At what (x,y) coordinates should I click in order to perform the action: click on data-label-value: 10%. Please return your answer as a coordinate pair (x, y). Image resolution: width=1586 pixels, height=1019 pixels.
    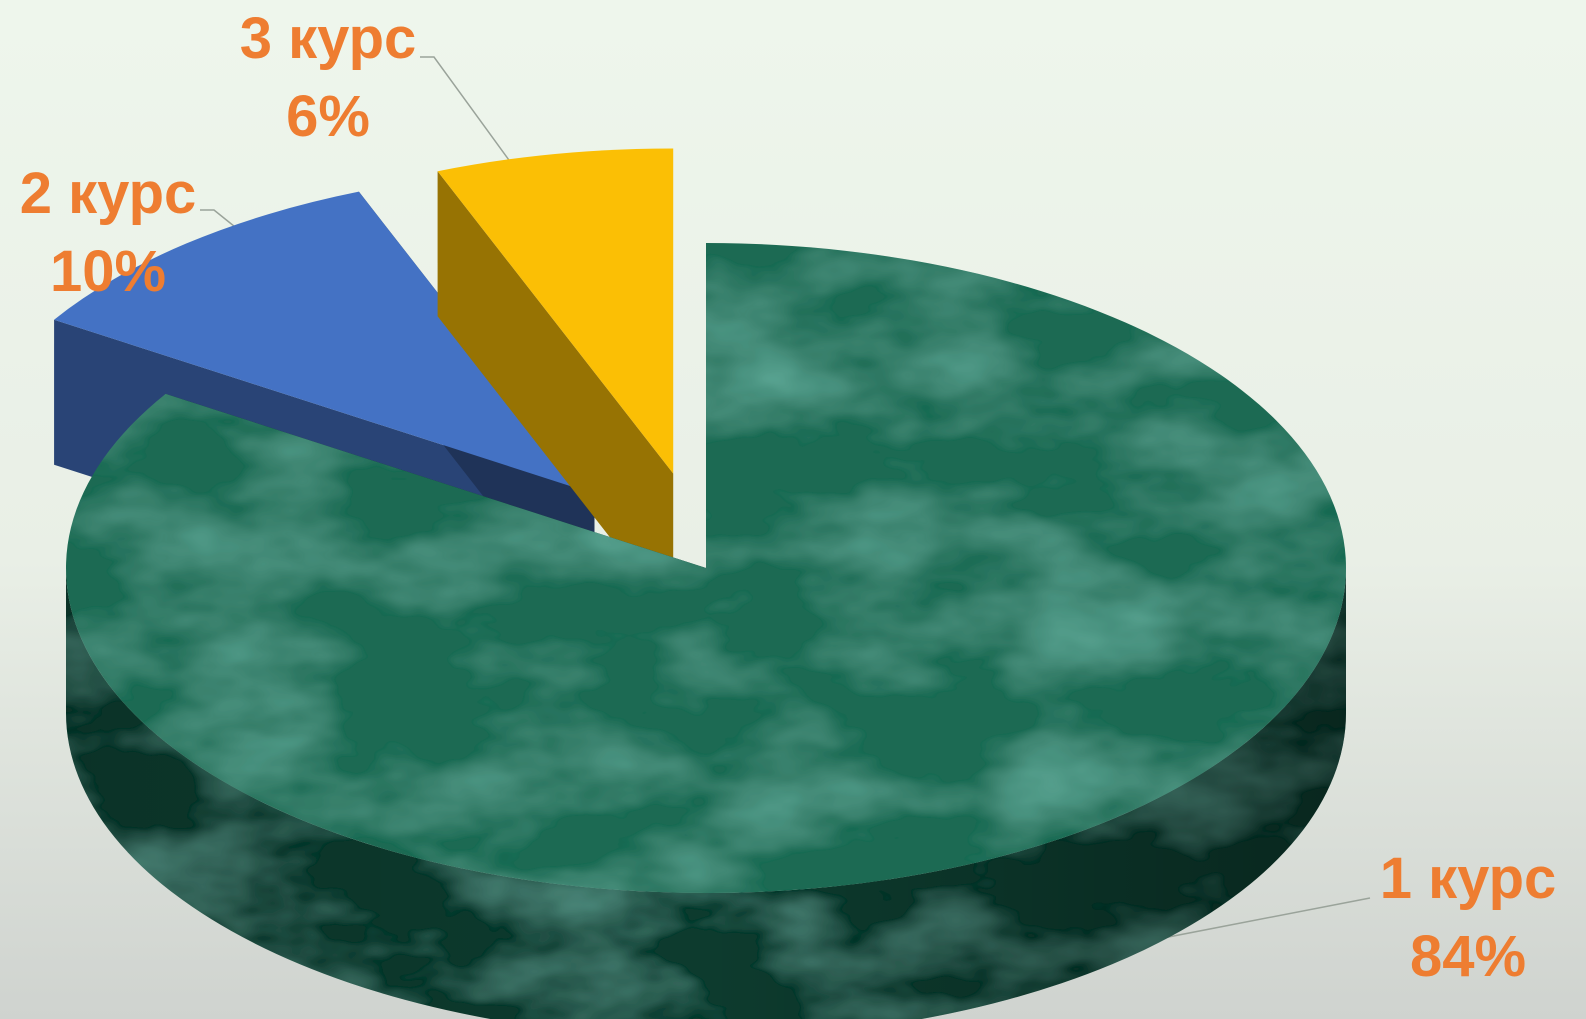
    Looking at the image, I should click on (108, 271).